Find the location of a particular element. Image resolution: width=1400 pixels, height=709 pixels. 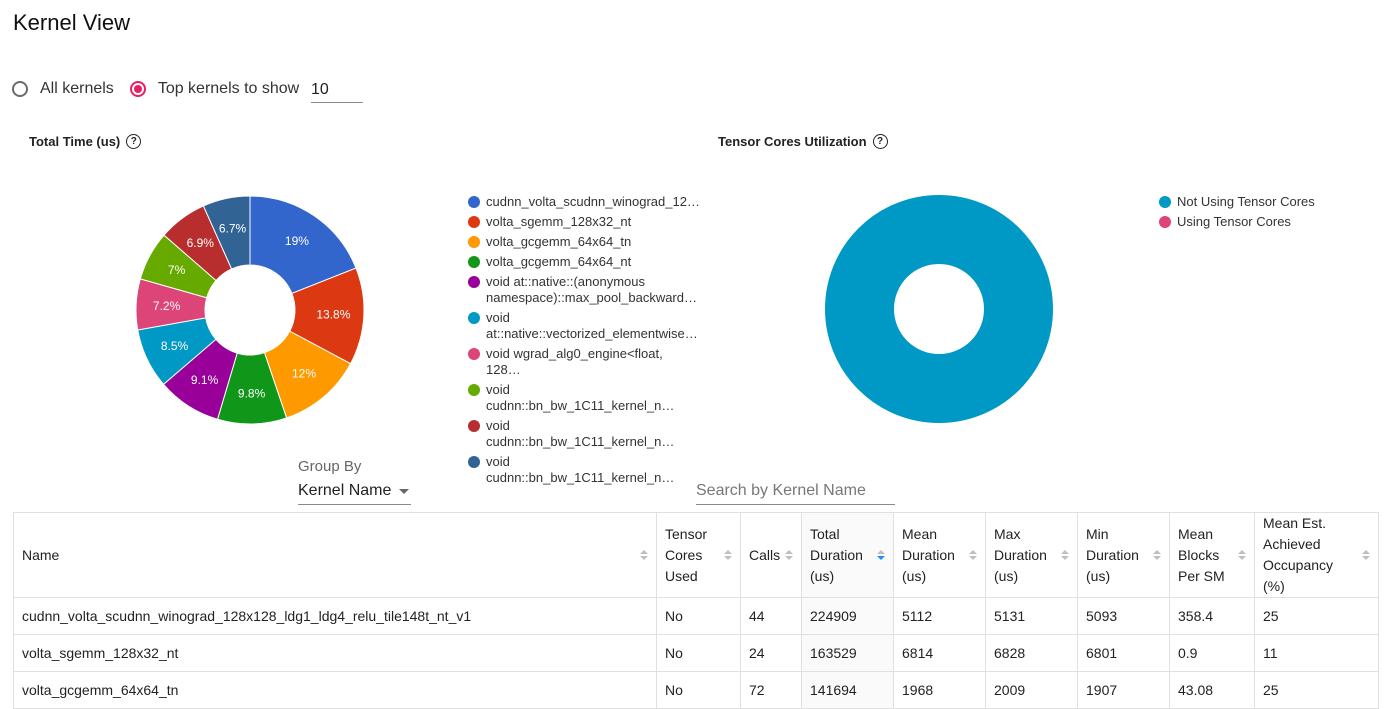

tensor-cores-chart-title: Tensor Cores Utilization ? is located at coordinates (803, 141).